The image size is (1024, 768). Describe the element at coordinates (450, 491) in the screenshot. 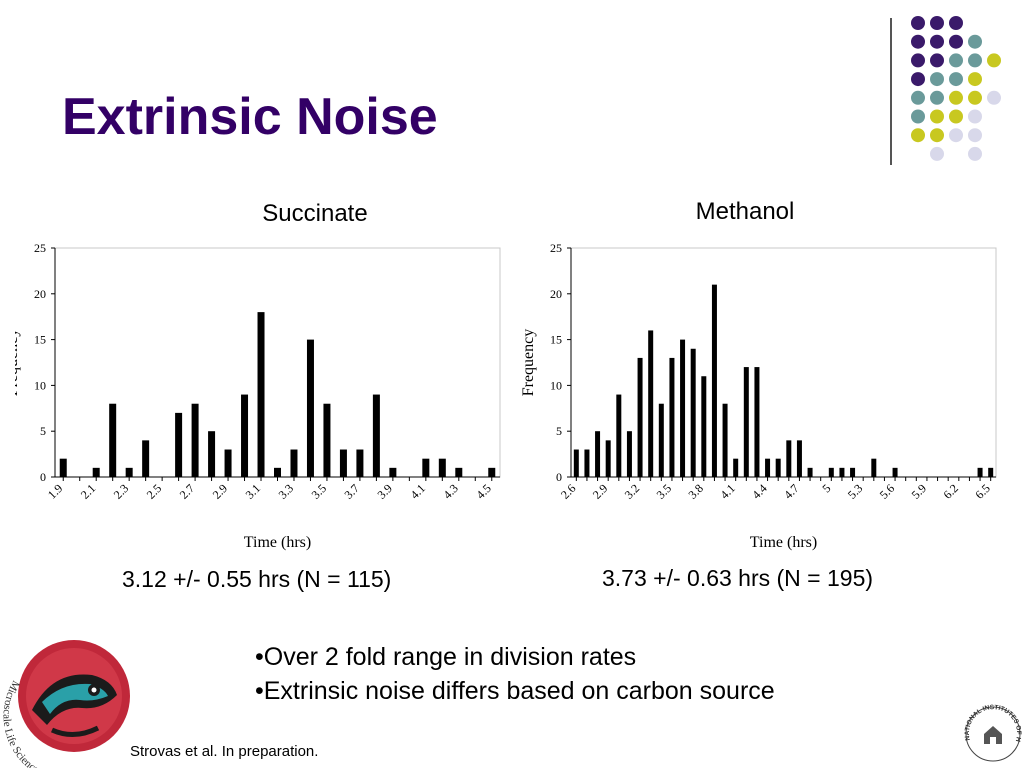

I see `x-tick-label: 4.3` at that location.